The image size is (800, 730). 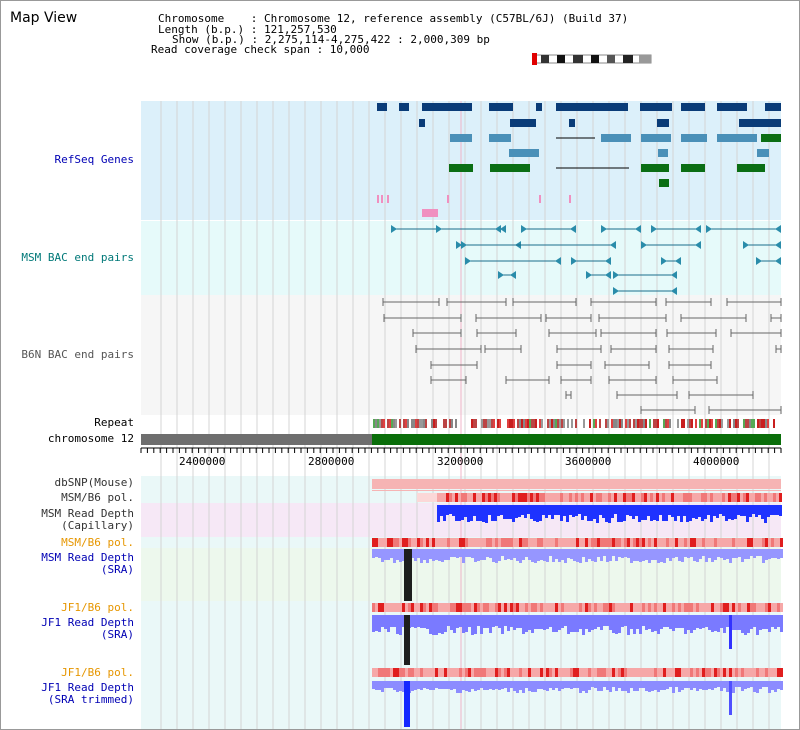 I want to click on jf1-depth-trim-label: JF1 Read Depth (SRA trimmed), so click(x=87, y=693).